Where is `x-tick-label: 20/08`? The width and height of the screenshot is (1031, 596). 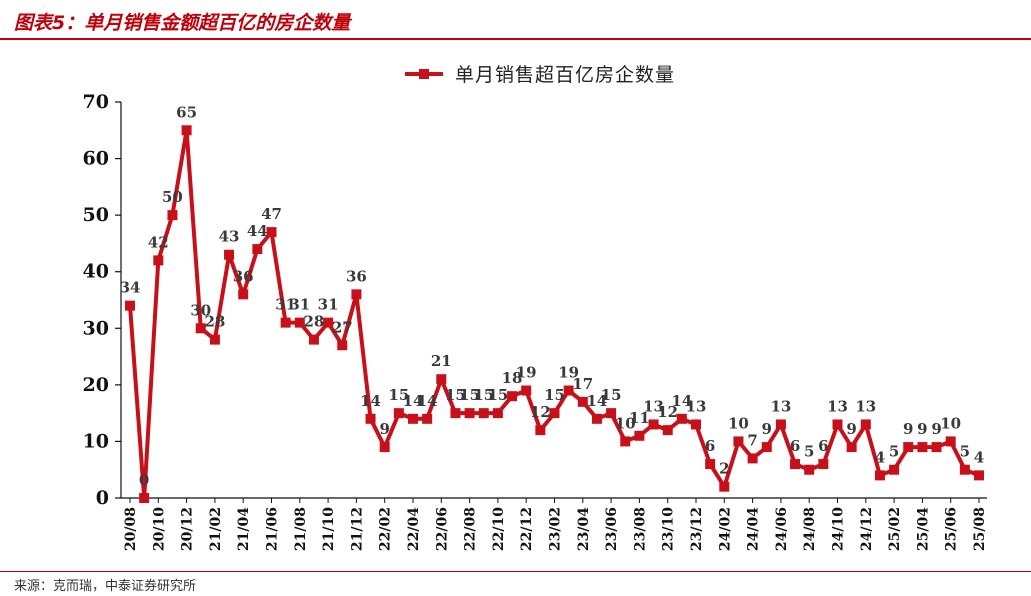
x-tick-label: 20/08 is located at coordinates (131, 529).